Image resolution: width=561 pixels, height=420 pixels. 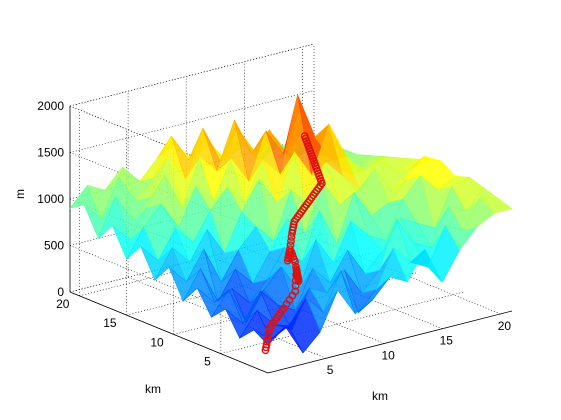 I want to click on flight-path, so click(x=293, y=243).